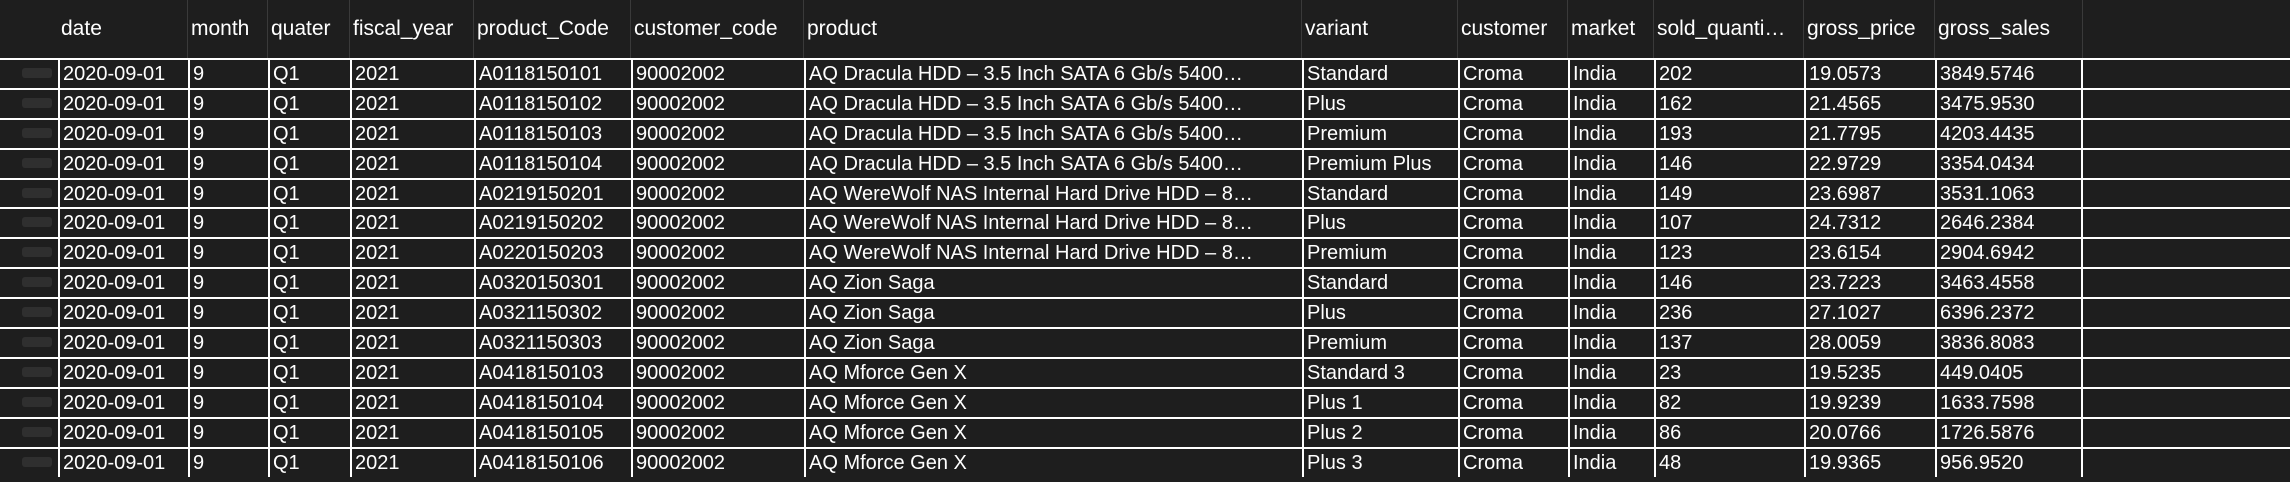 The width and height of the screenshot is (2290, 482). Describe the element at coordinates (1869, 29) in the screenshot. I see `column-header-gross-price: gross_price` at that location.